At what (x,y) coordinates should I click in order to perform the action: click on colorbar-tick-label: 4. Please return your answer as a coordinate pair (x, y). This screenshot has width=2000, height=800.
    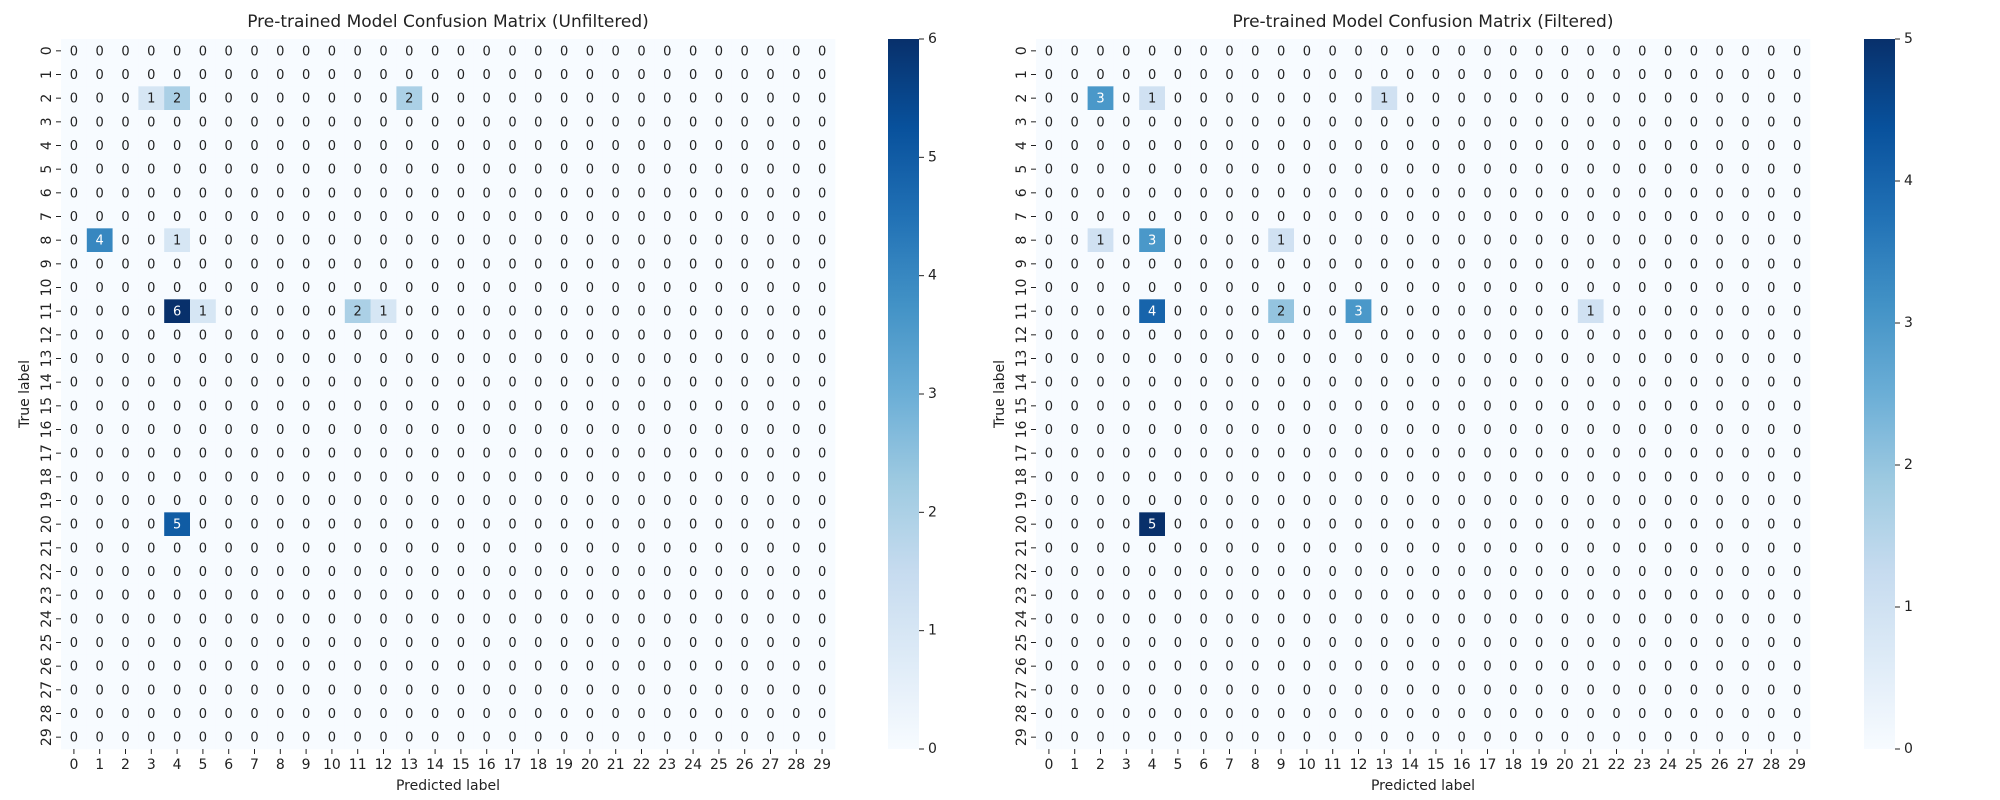
    Looking at the image, I should click on (932, 276).